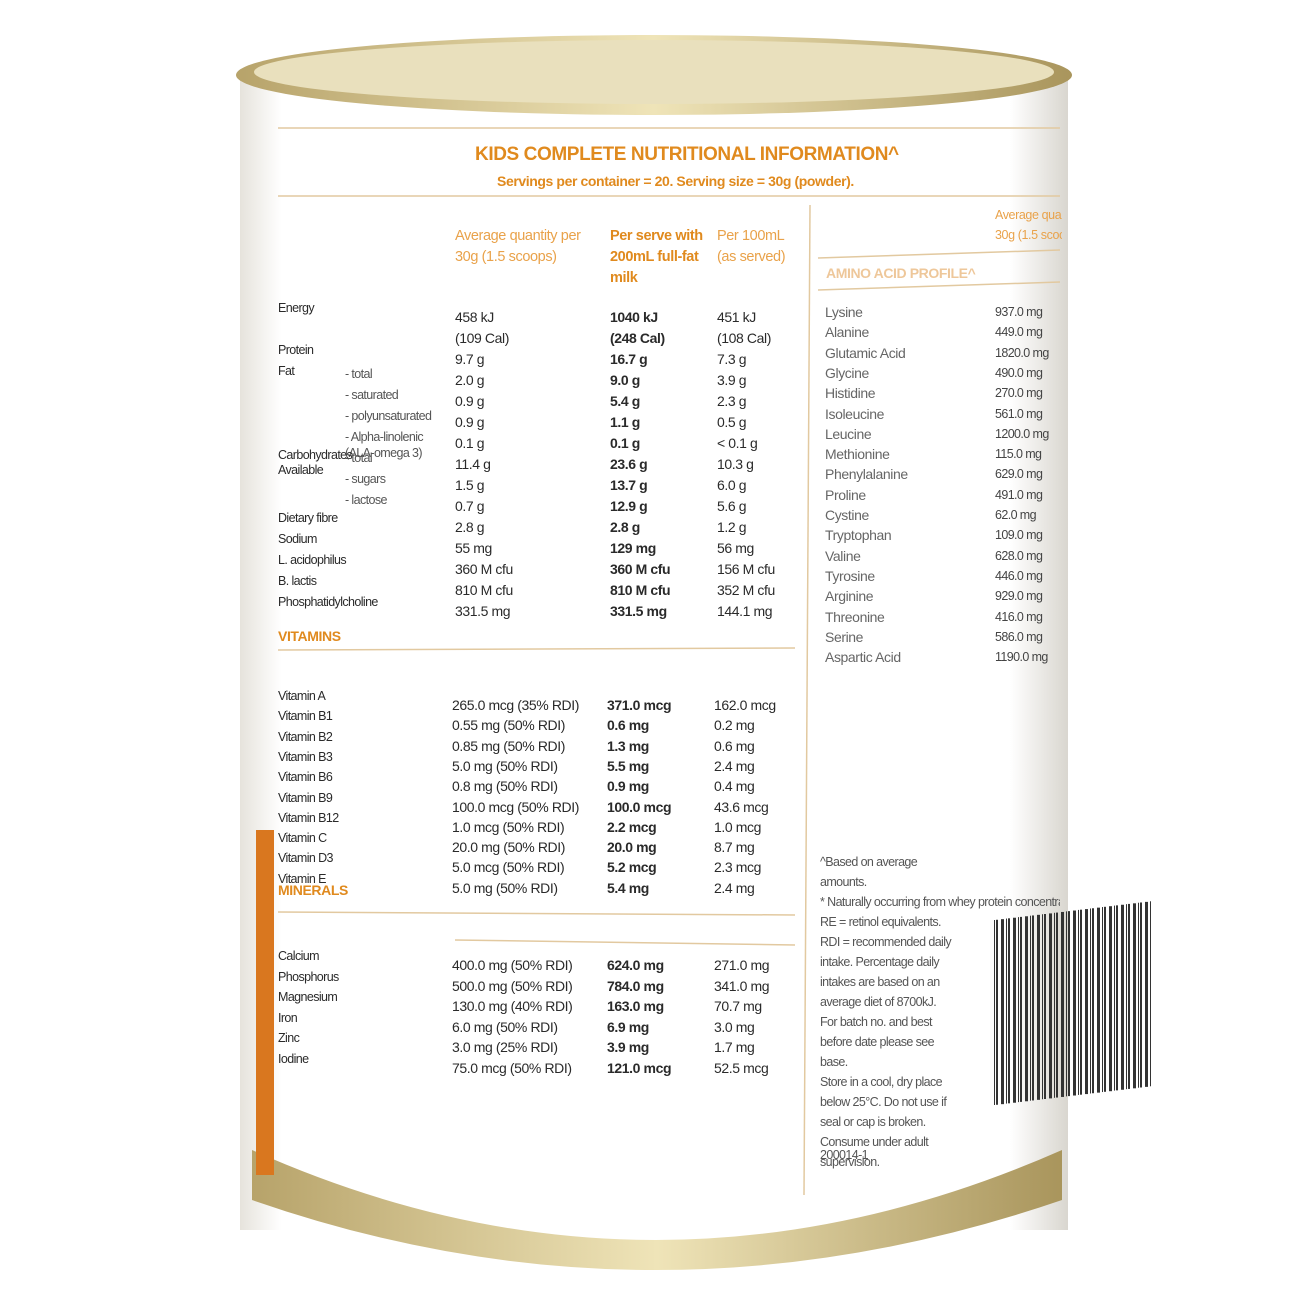 The height and width of the screenshot is (1310, 1310). I want to click on row-label: Vitamin B3, so click(305, 756).